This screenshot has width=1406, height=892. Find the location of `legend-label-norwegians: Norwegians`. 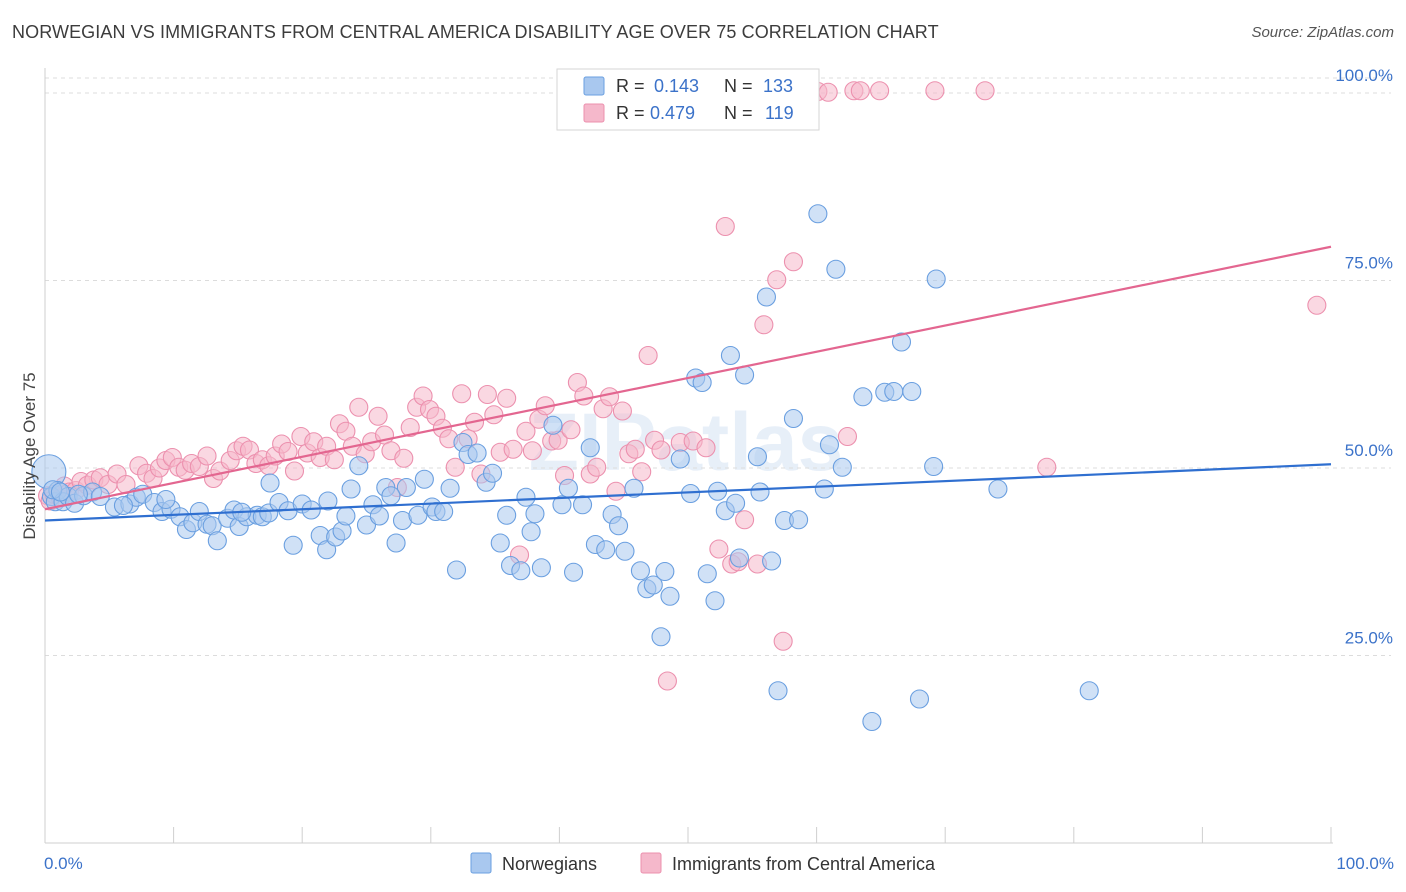

legend-label-norwegians: Norwegians is located at coordinates (549, 864).